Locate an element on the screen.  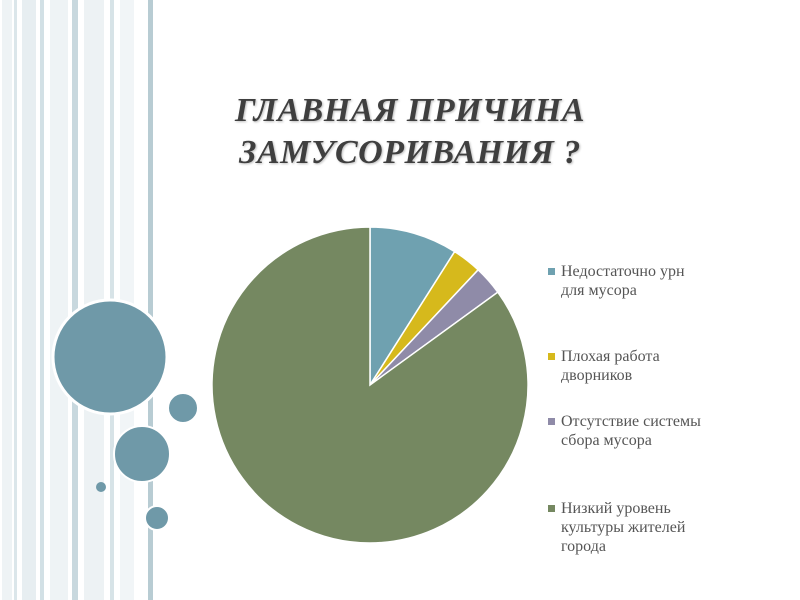
legend-item: Низкий уровень культуры жителей города is located at coordinates (628, 527).